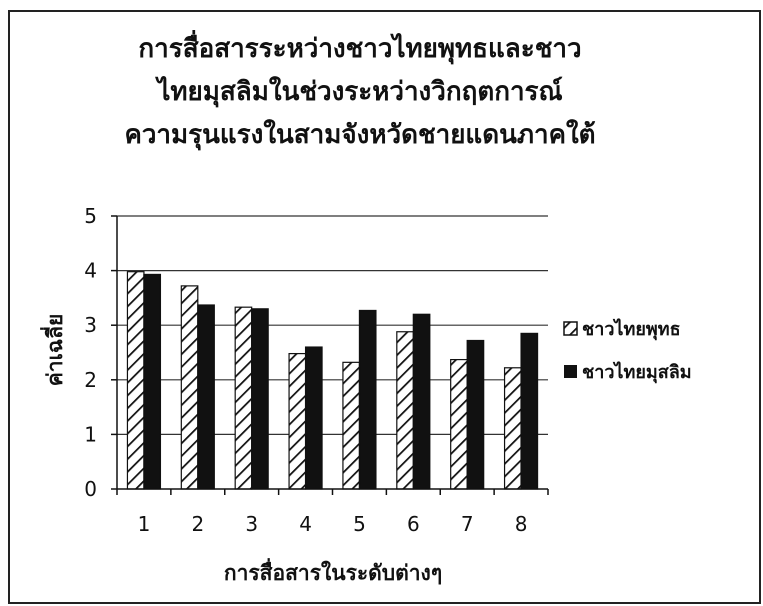 The width and height of the screenshot is (763, 606). I want to click on x-tick-label: 8, so click(521, 524).